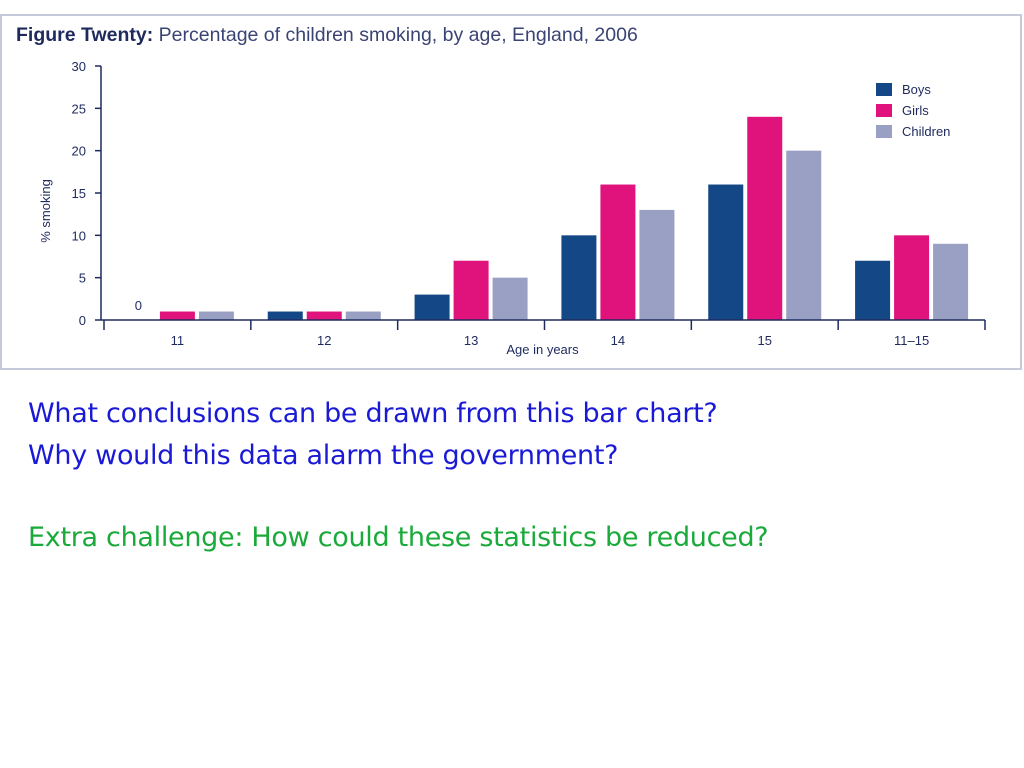 Image resolution: width=1024 pixels, height=768 pixels. I want to click on data-label: 0, so click(138, 305).